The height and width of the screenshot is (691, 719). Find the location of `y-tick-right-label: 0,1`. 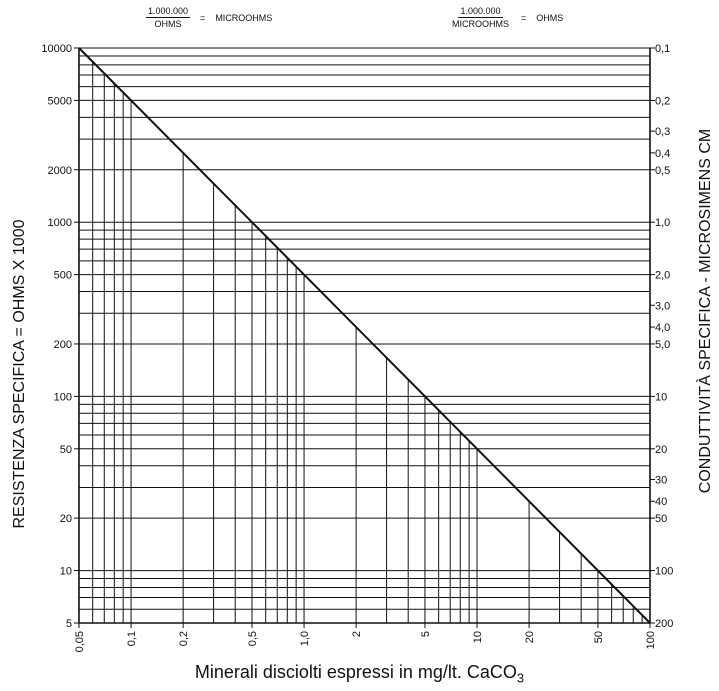

y-tick-right-label: 0,1 is located at coordinates (662, 49).